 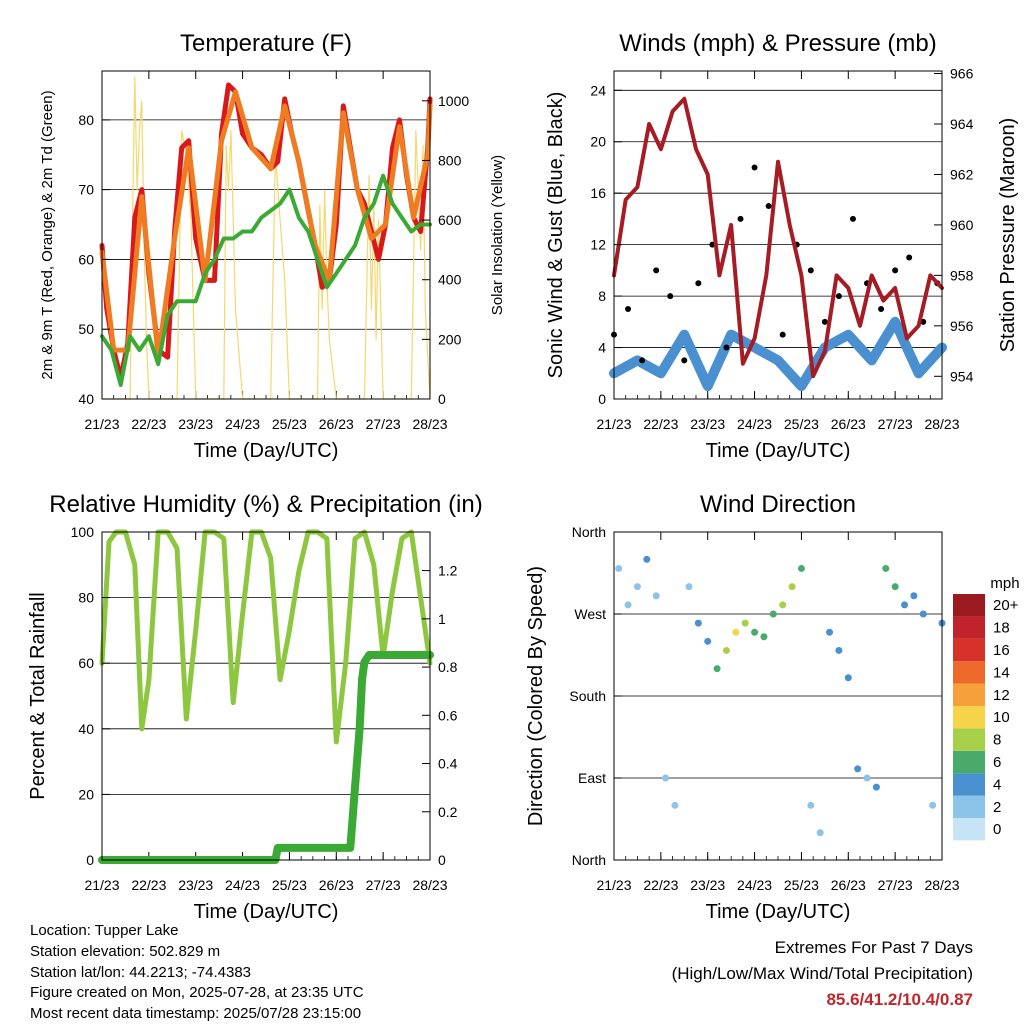 I want to click on legend-label: 4, so click(x=997, y=784).